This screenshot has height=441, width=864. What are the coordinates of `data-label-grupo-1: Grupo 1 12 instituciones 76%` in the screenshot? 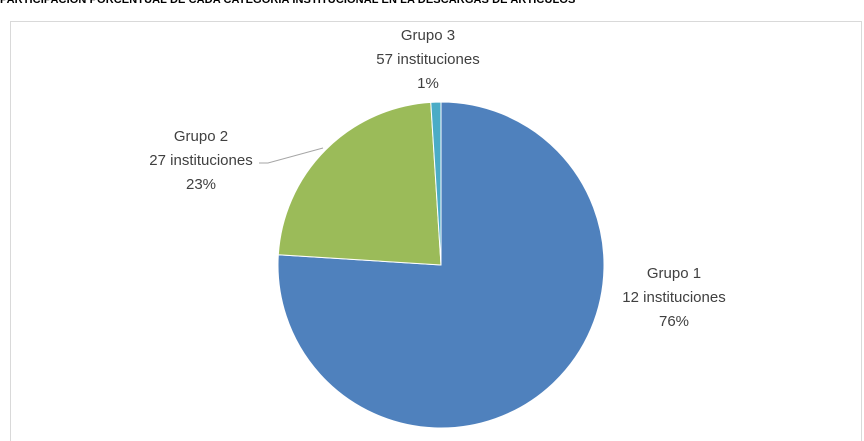 It's located at (673, 297).